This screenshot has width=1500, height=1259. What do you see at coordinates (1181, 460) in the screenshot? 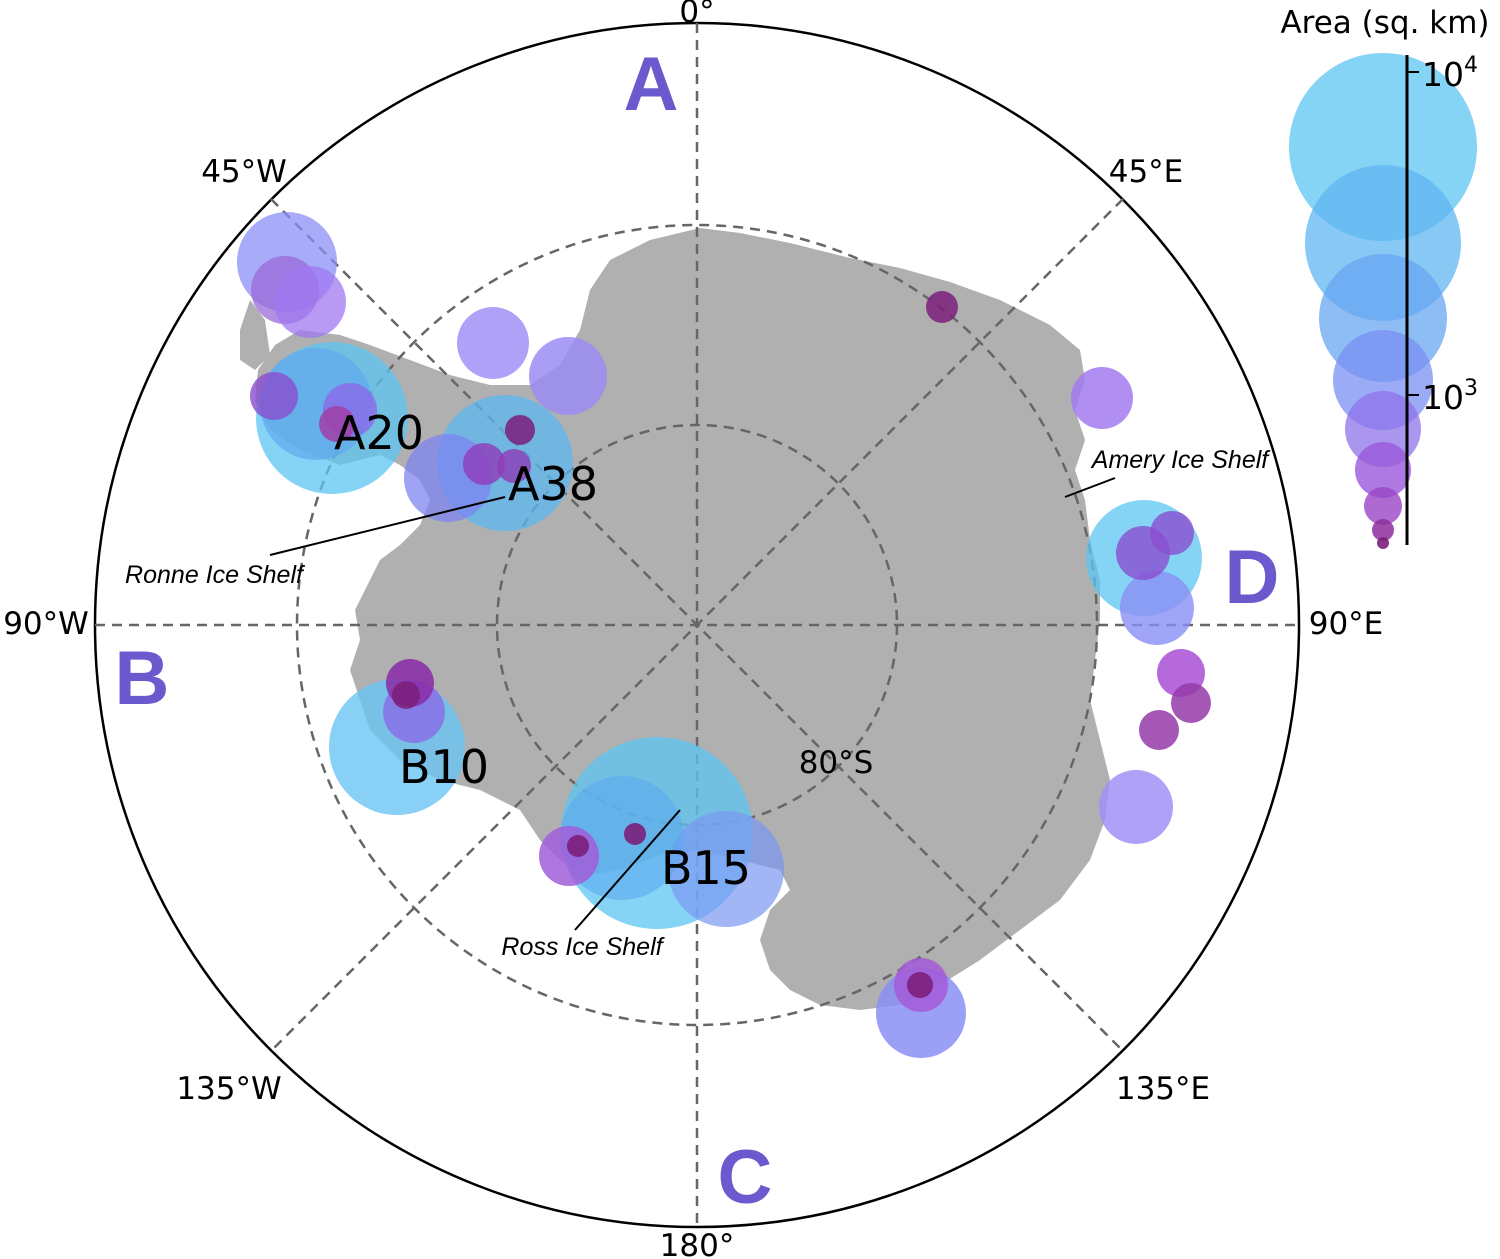
I see `shelf-label-amery: Amery Ice Shelf` at bounding box center [1181, 460].